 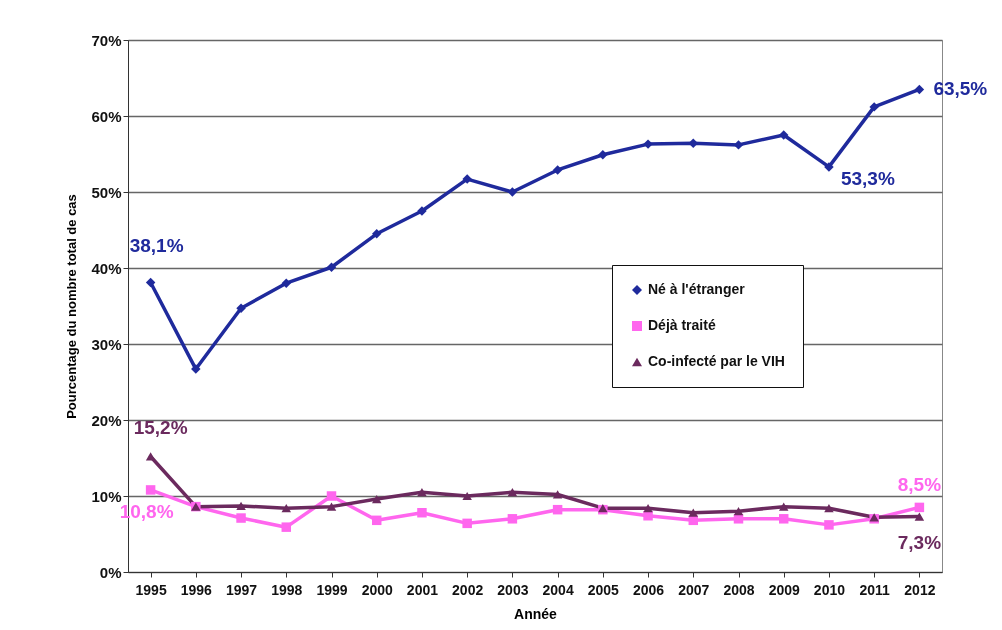 What do you see at coordinates (160, 428) in the screenshot?
I see `annotation: 15,2%` at bounding box center [160, 428].